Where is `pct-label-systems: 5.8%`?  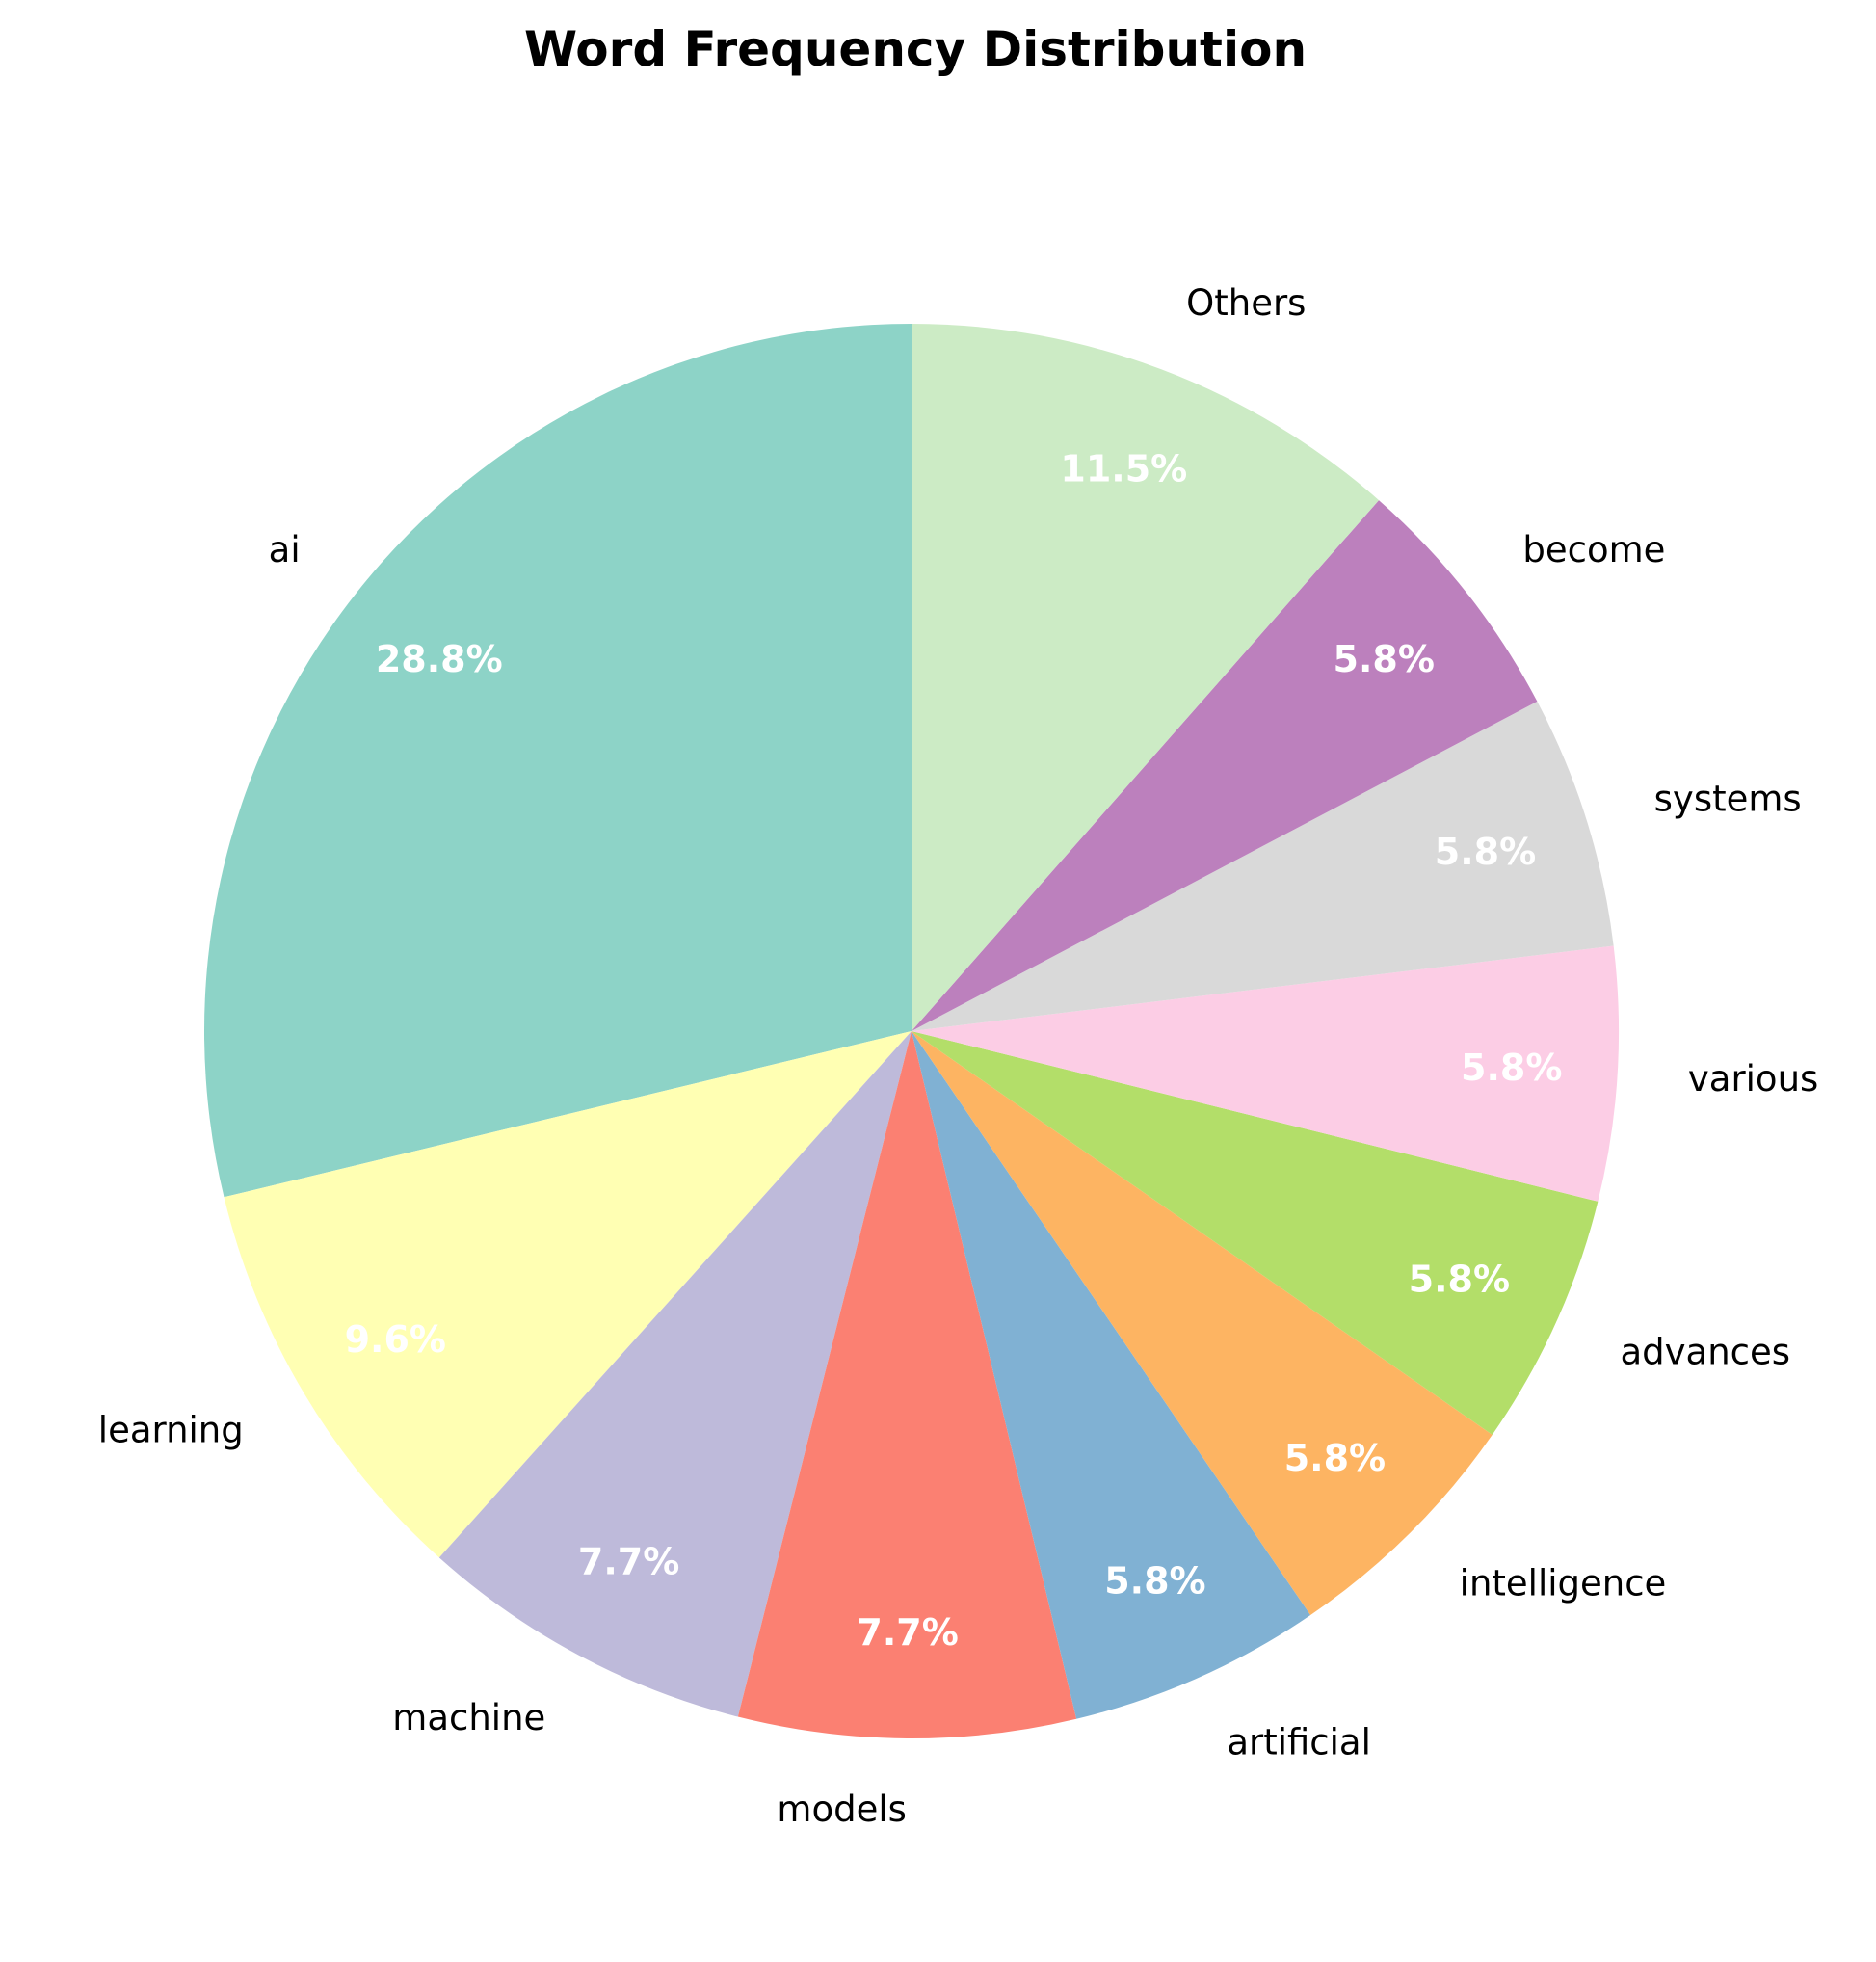 pct-label-systems: 5.8% is located at coordinates (1485, 852).